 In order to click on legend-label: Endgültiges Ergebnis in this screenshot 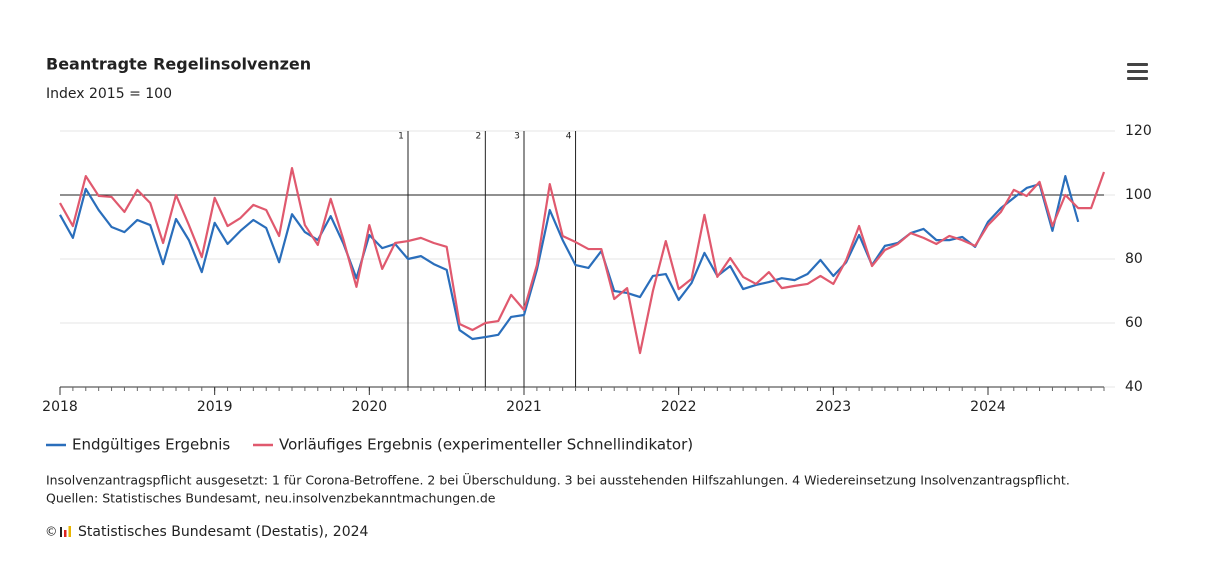, I will do `click(151, 445)`.